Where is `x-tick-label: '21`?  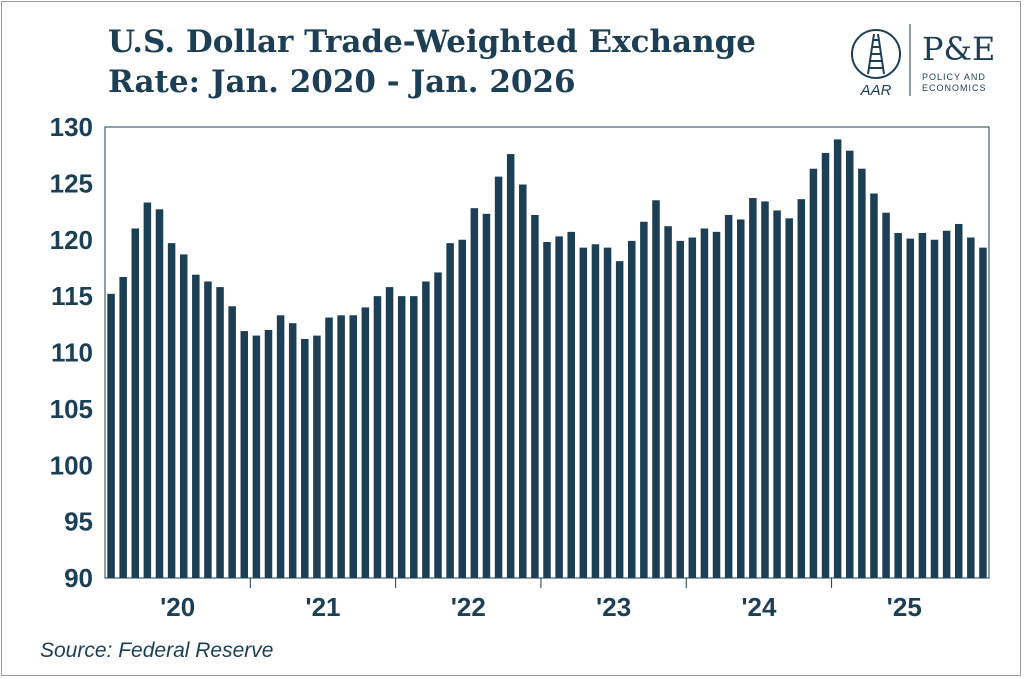 x-tick-label: '21 is located at coordinates (322, 607).